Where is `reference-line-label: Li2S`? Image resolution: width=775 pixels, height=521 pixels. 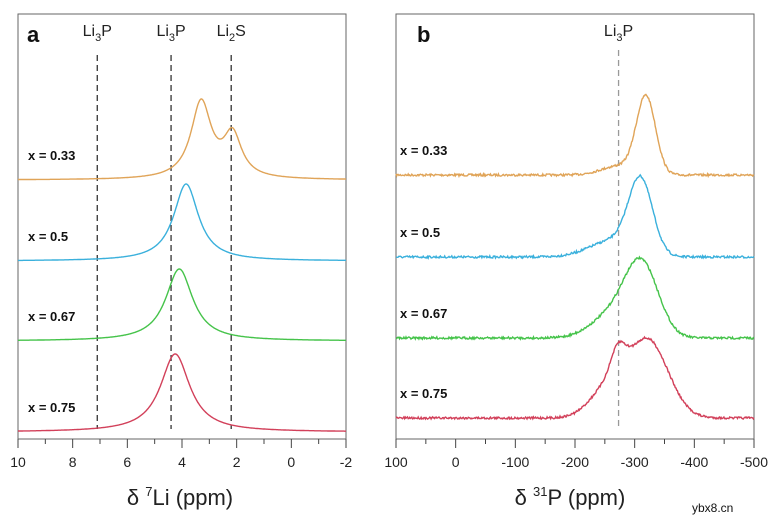 reference-line-label: Li2S is located at coordinates (231, 33).